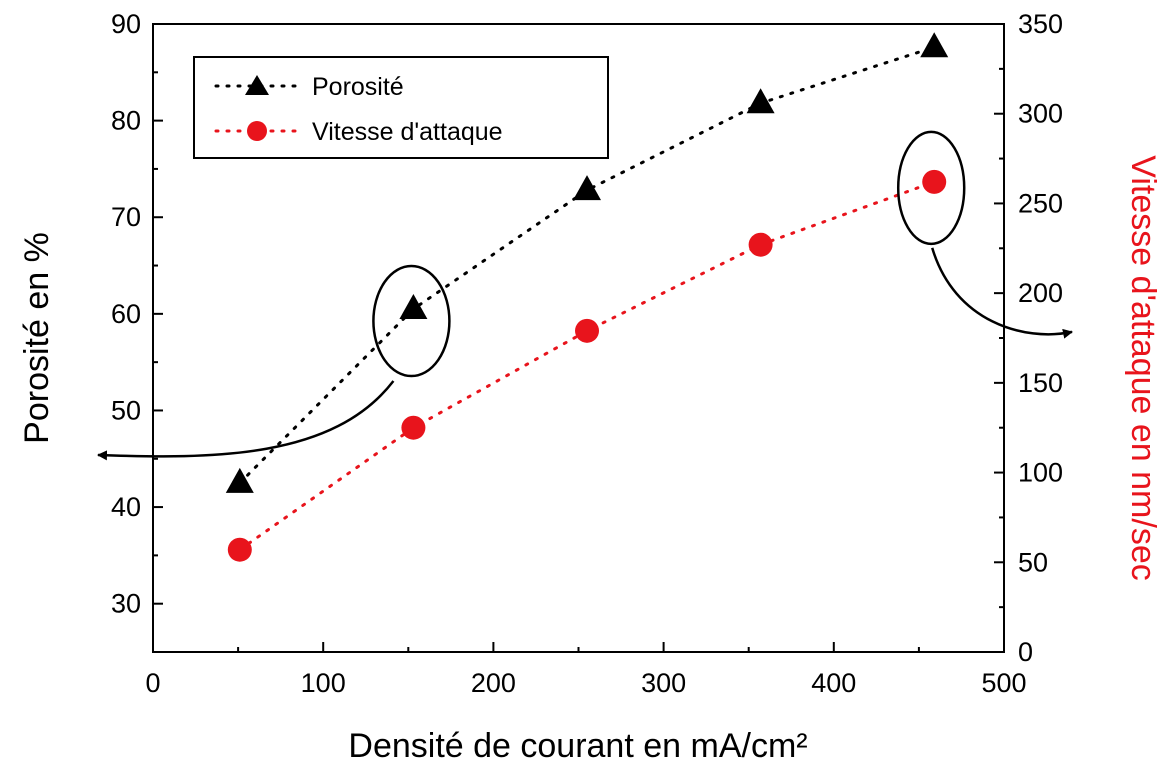 This screenshot has width=1162, height=771. What do you see at coordinates (1143, 367) in the screenshot?
I see `right-axis-title: Vitesse d'attaque en nm/sec` at bounding box center [1143, 367].